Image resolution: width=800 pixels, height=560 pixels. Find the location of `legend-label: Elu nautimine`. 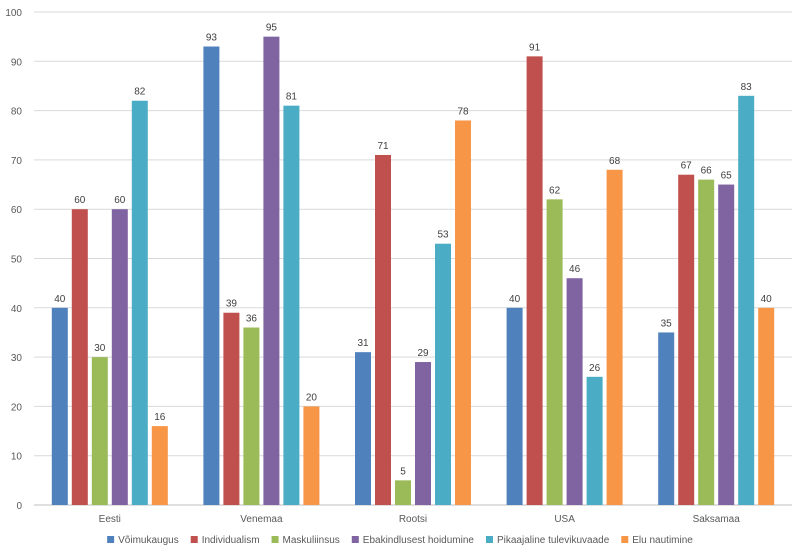

legend-label: Elu nautimine is located at coordinates (662, 540).